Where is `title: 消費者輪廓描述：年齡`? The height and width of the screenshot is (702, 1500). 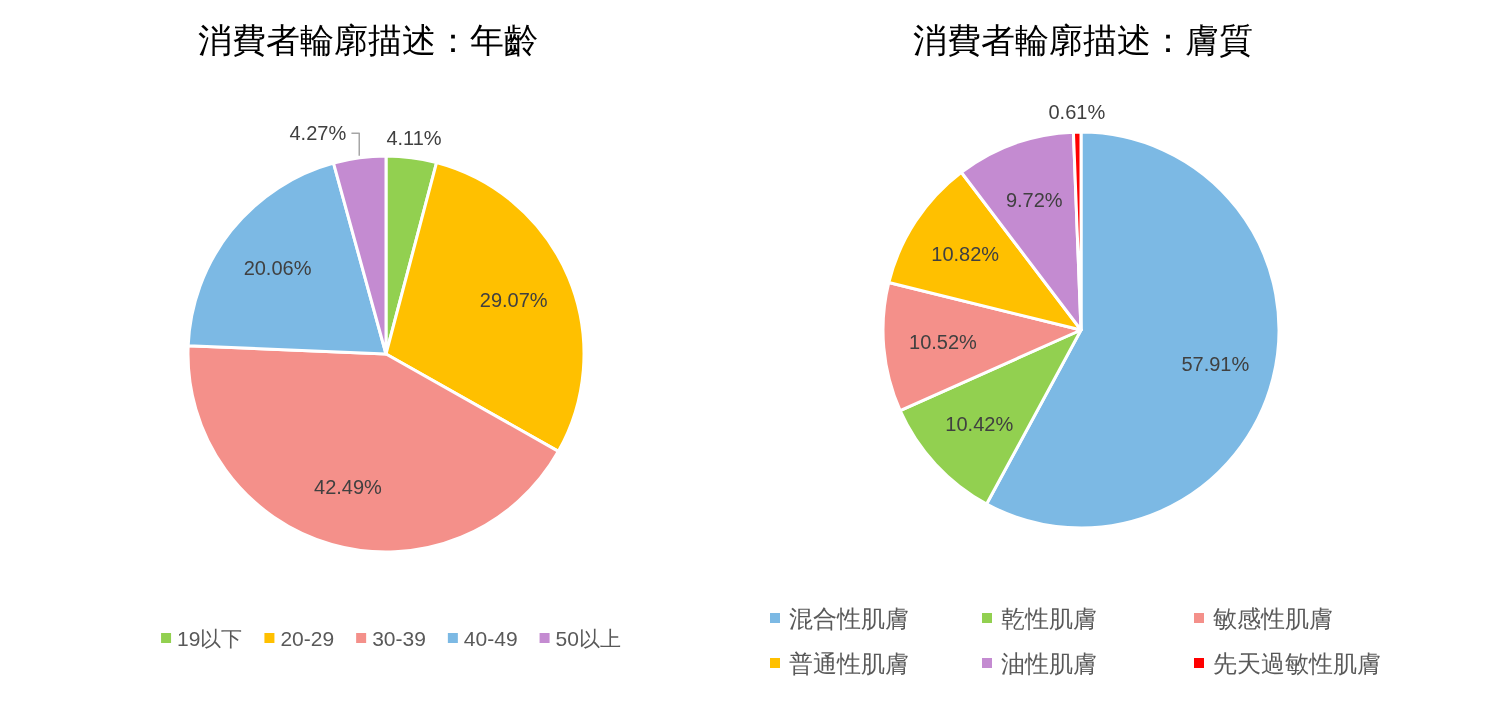 title: 消費者輪廓描述：年齡 is located at coordinates (368, 40).